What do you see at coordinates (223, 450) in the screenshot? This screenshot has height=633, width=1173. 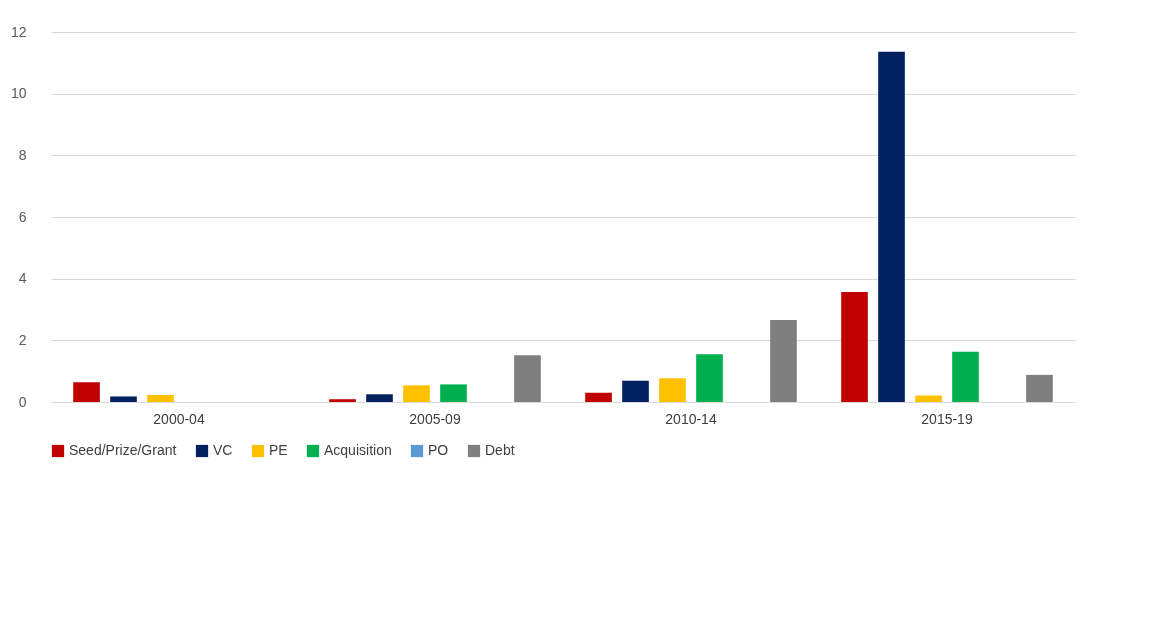 I see `legend-label: VC` at bounding box center [223, 450].